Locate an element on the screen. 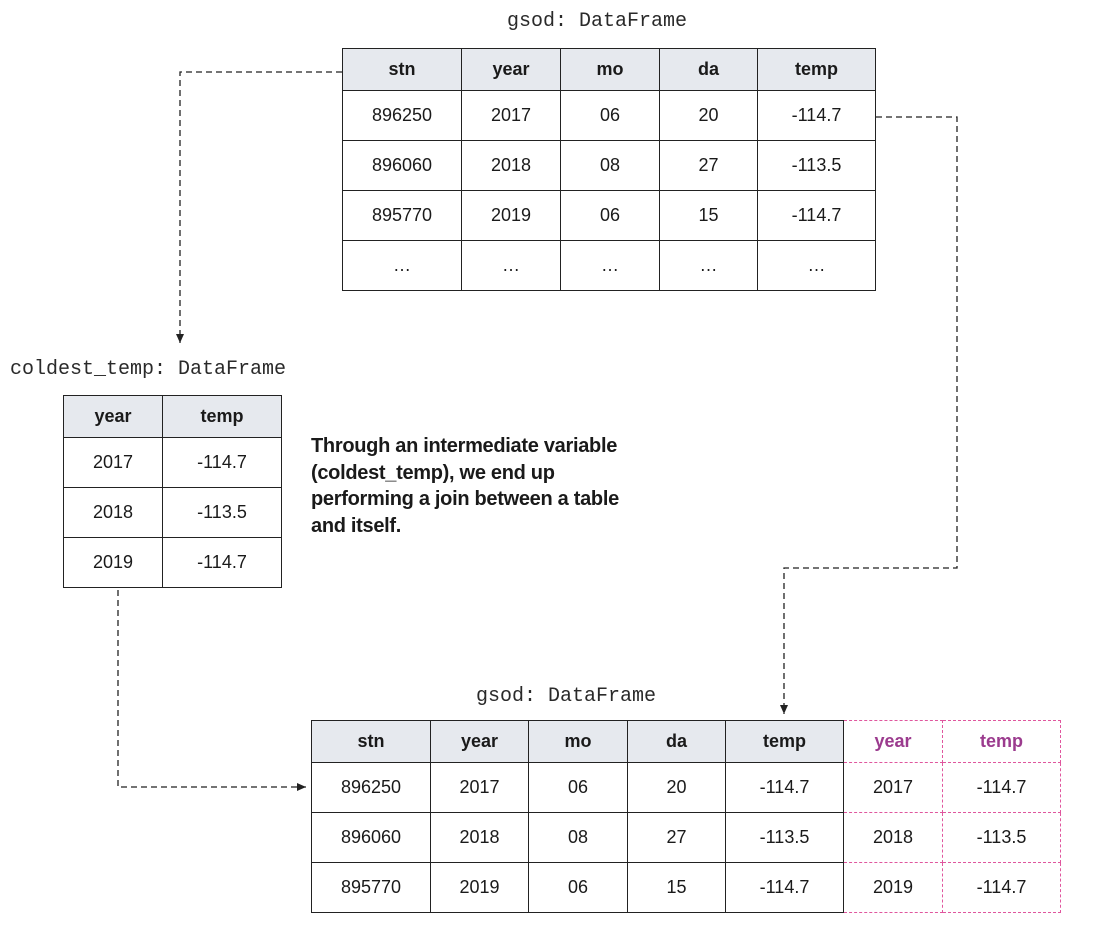 Image resolution: width=1093 pixels, height=940 pixels. note-line: performing a join between a table is located at coordinates (465, 499).